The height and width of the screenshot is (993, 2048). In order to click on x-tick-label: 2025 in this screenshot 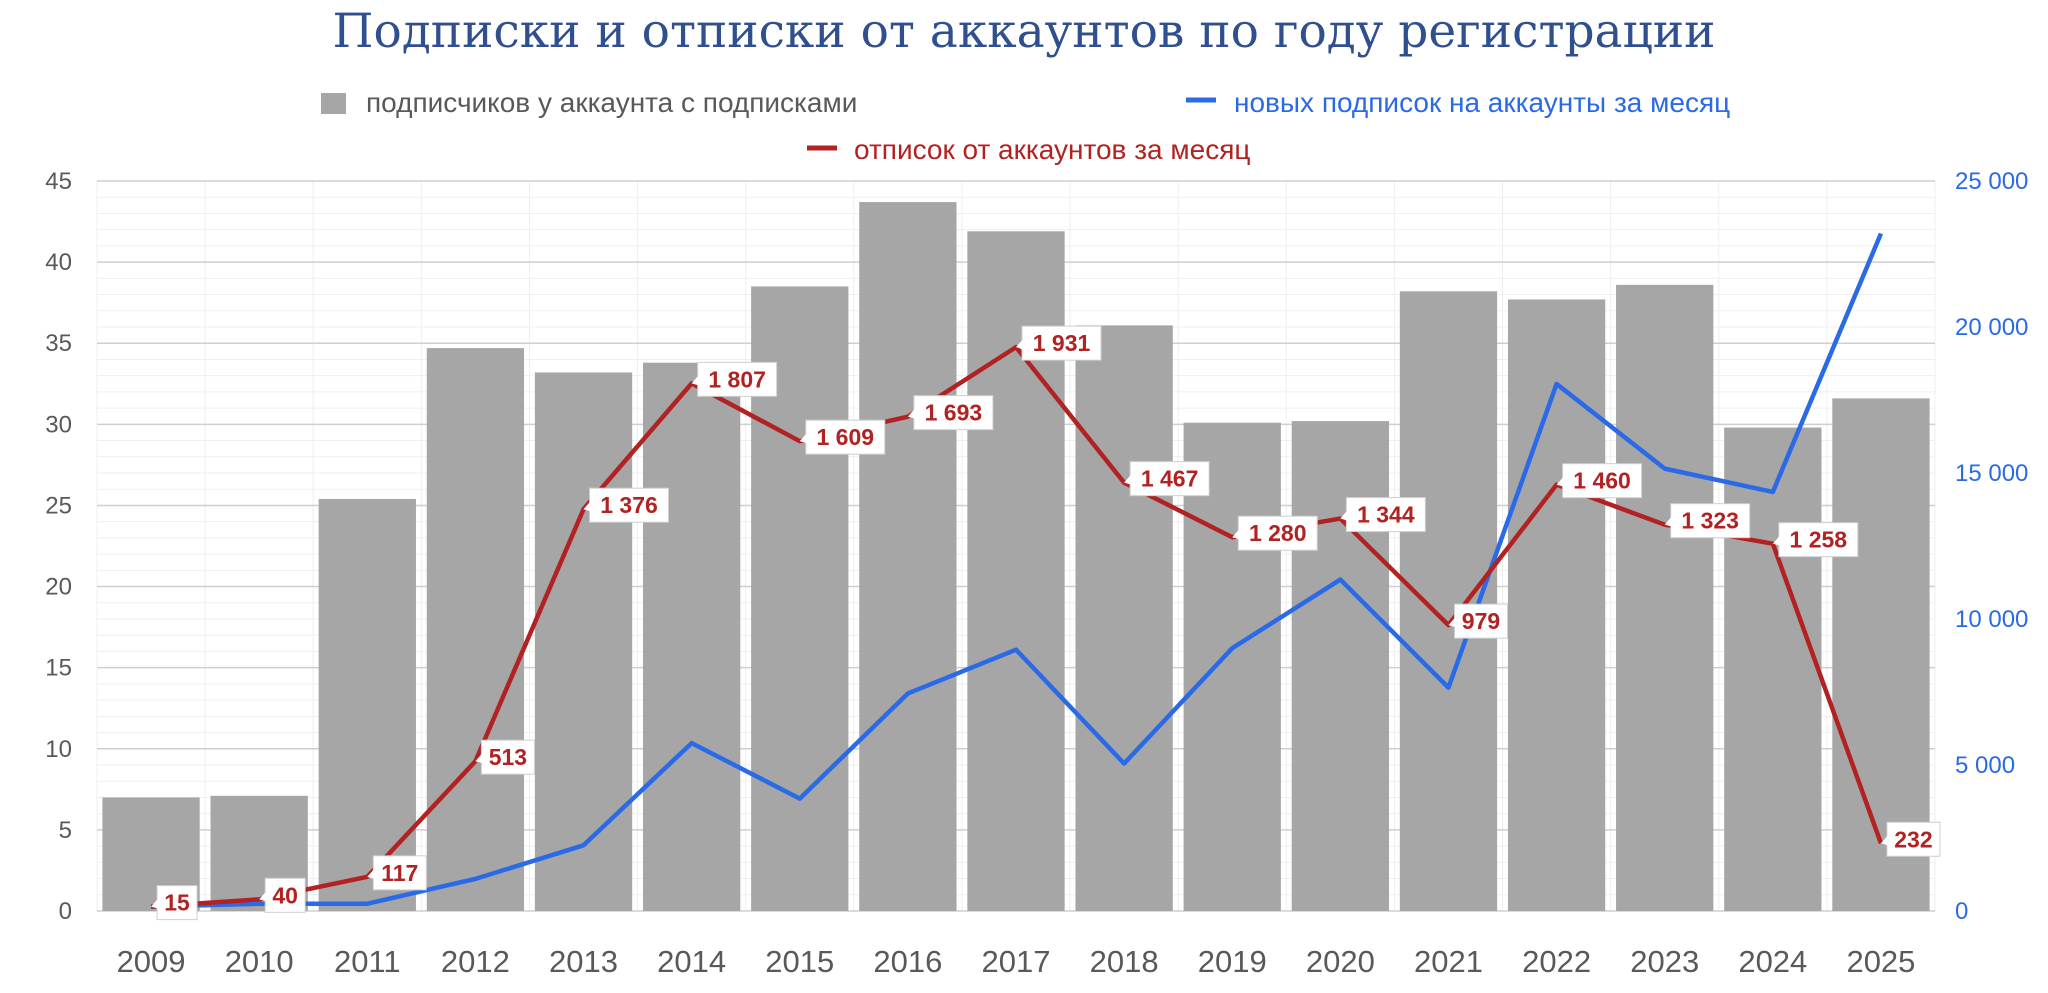, I will do `click(1880, 961)`.